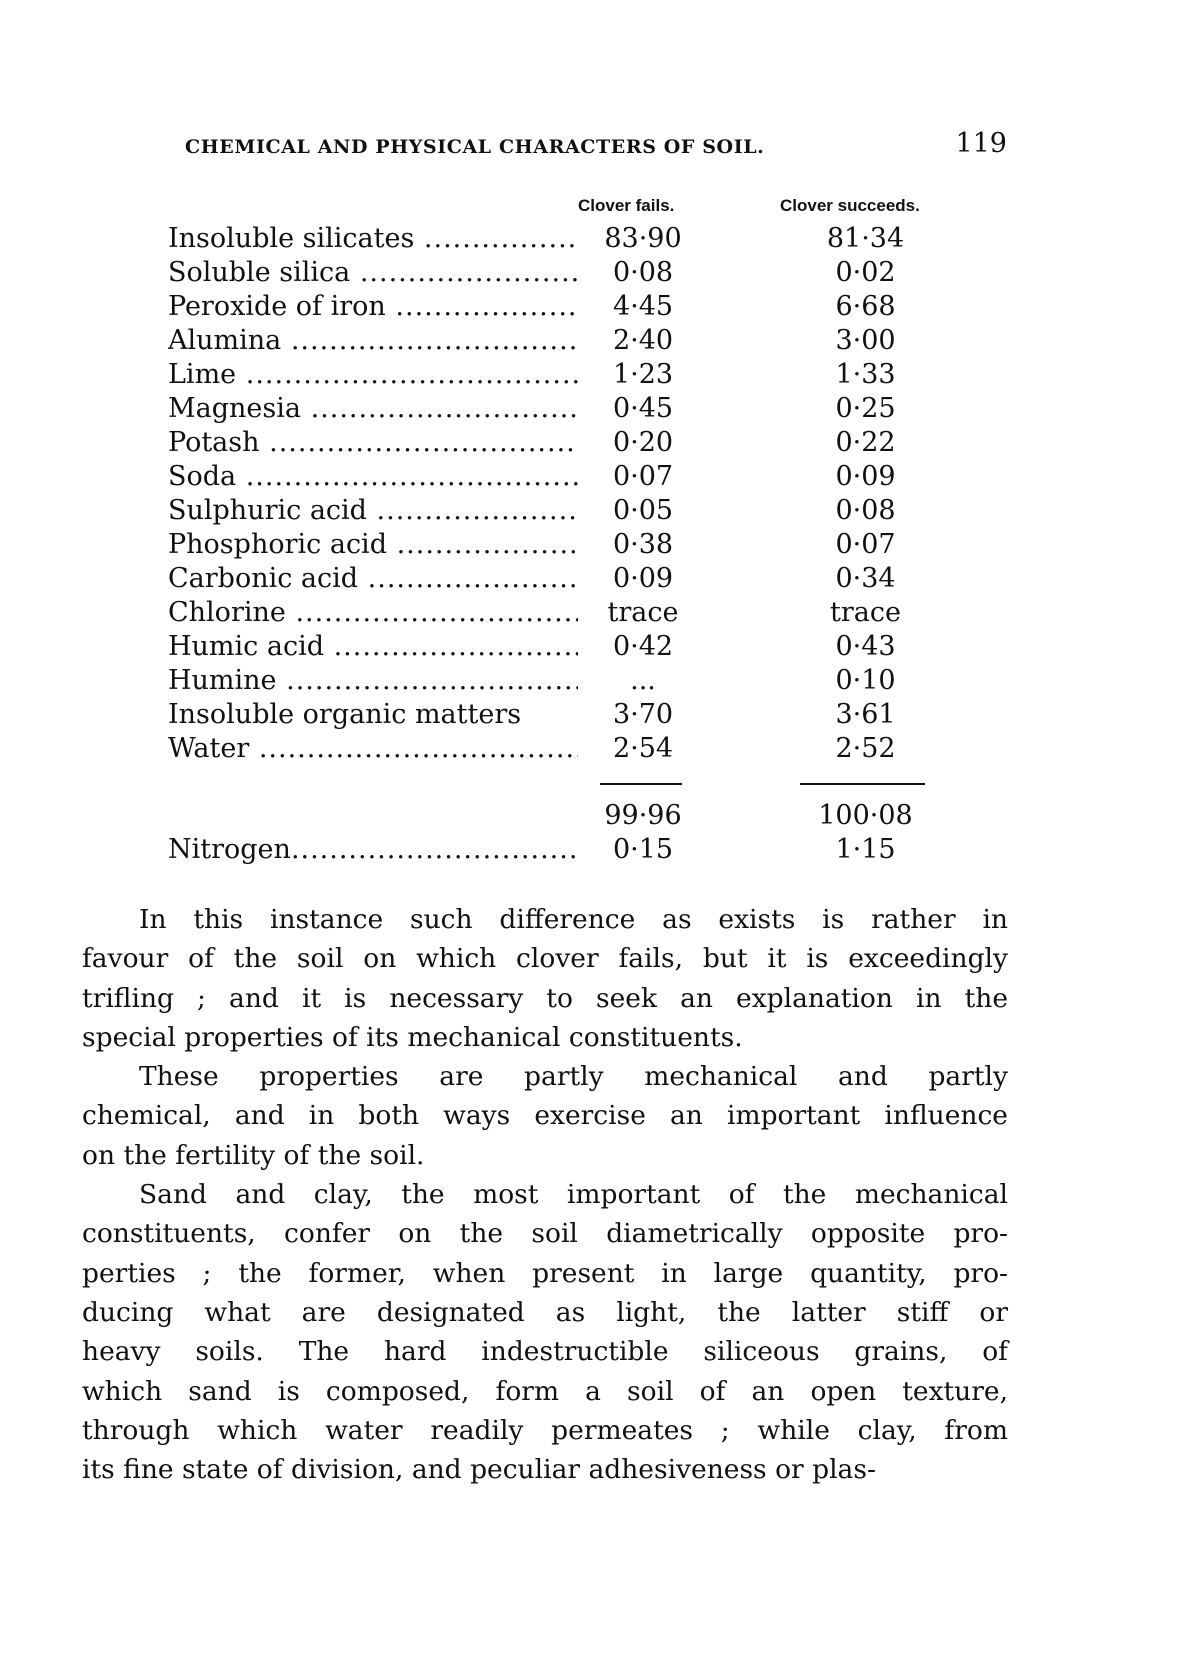 Image resolution: width=1200 pixels, height=1677 pixels. What do you see at coordinates (246, 646) in the screenshot?
I see `row-label: Humic acid` at bounding box center [246, 646].